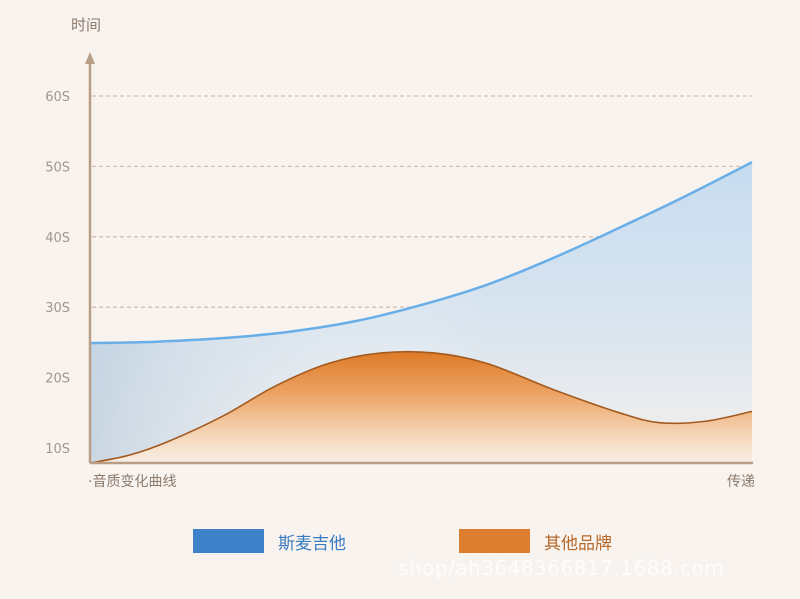 The image size is (800, 599). Describe the element at coordinates (741, 482) in the screenshot. I see `x-axis-label-right: 传递` at that location.